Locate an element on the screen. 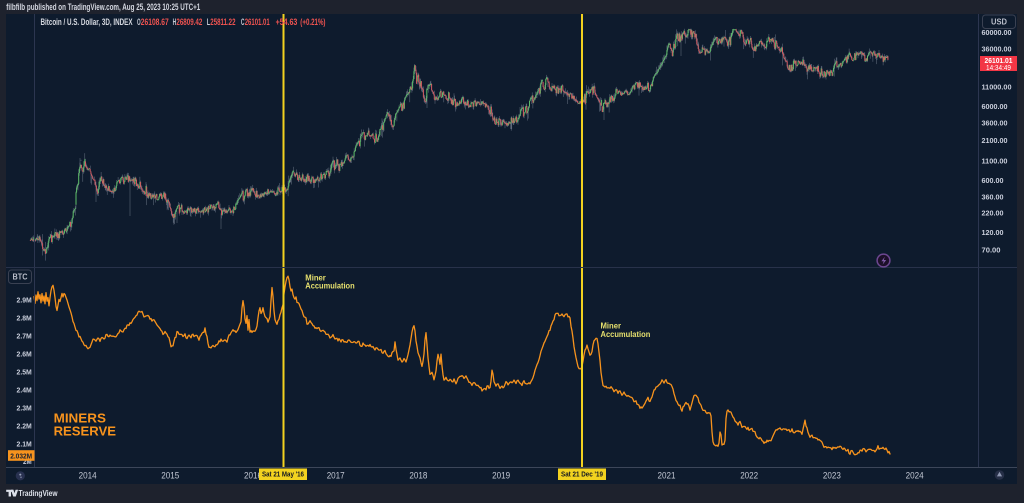 Image resolution: width=1024 pixels, height=503 pixels. svg-text: L is located at coordinates (209, 22).